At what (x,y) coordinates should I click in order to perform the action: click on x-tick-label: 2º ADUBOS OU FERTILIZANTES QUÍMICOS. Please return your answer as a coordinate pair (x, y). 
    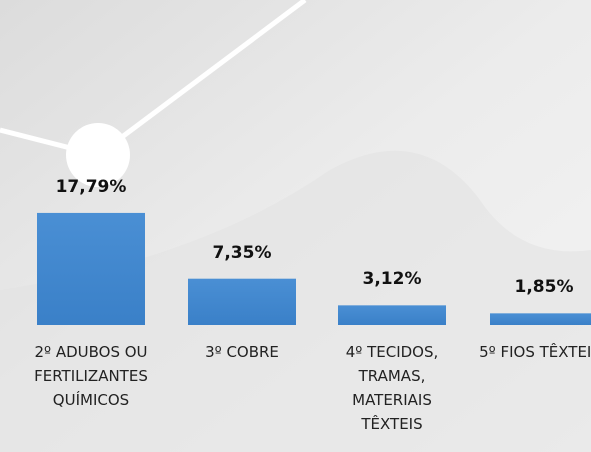
    Looking at the image, I should click on (91, 376).